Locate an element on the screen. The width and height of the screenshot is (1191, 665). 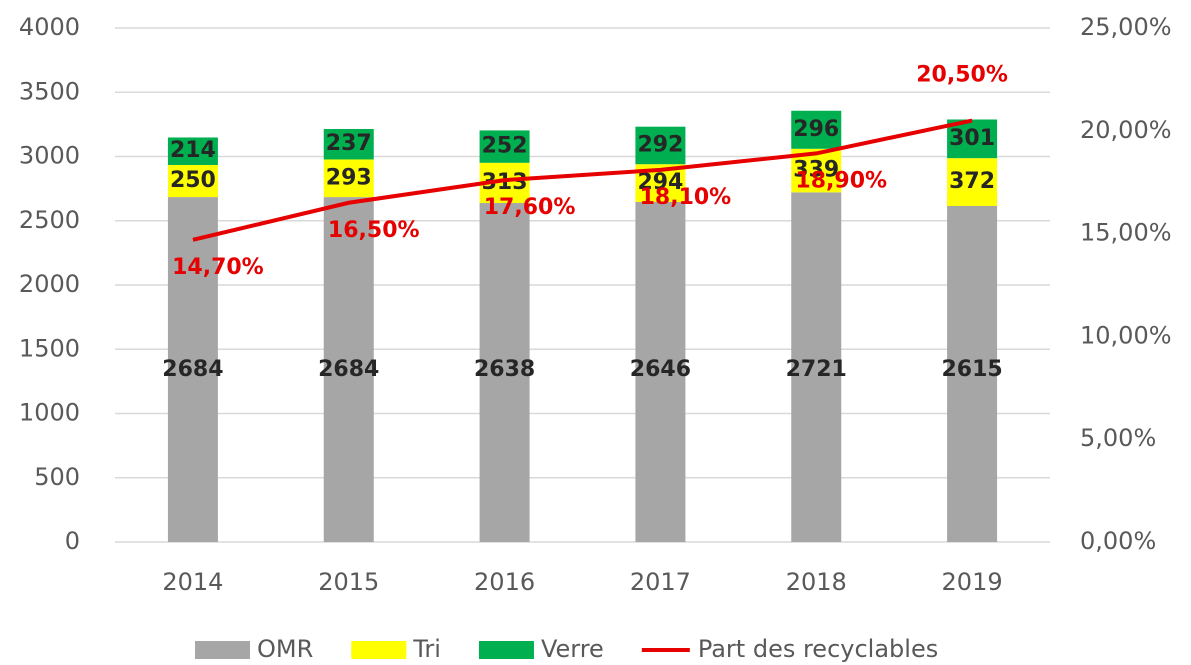
line-data-label: 20,50% is located at coordinates (962, 75).